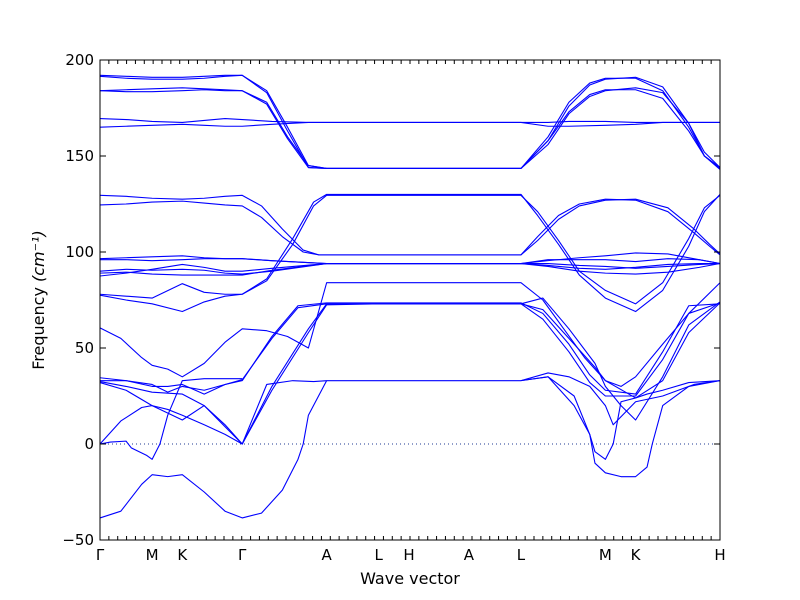 This screenshot has height=600, width=800. What do you see at coordinates (84, 348) in the screenshot?
I see `y-tick-label: 50` at bounding box center [84, 348].